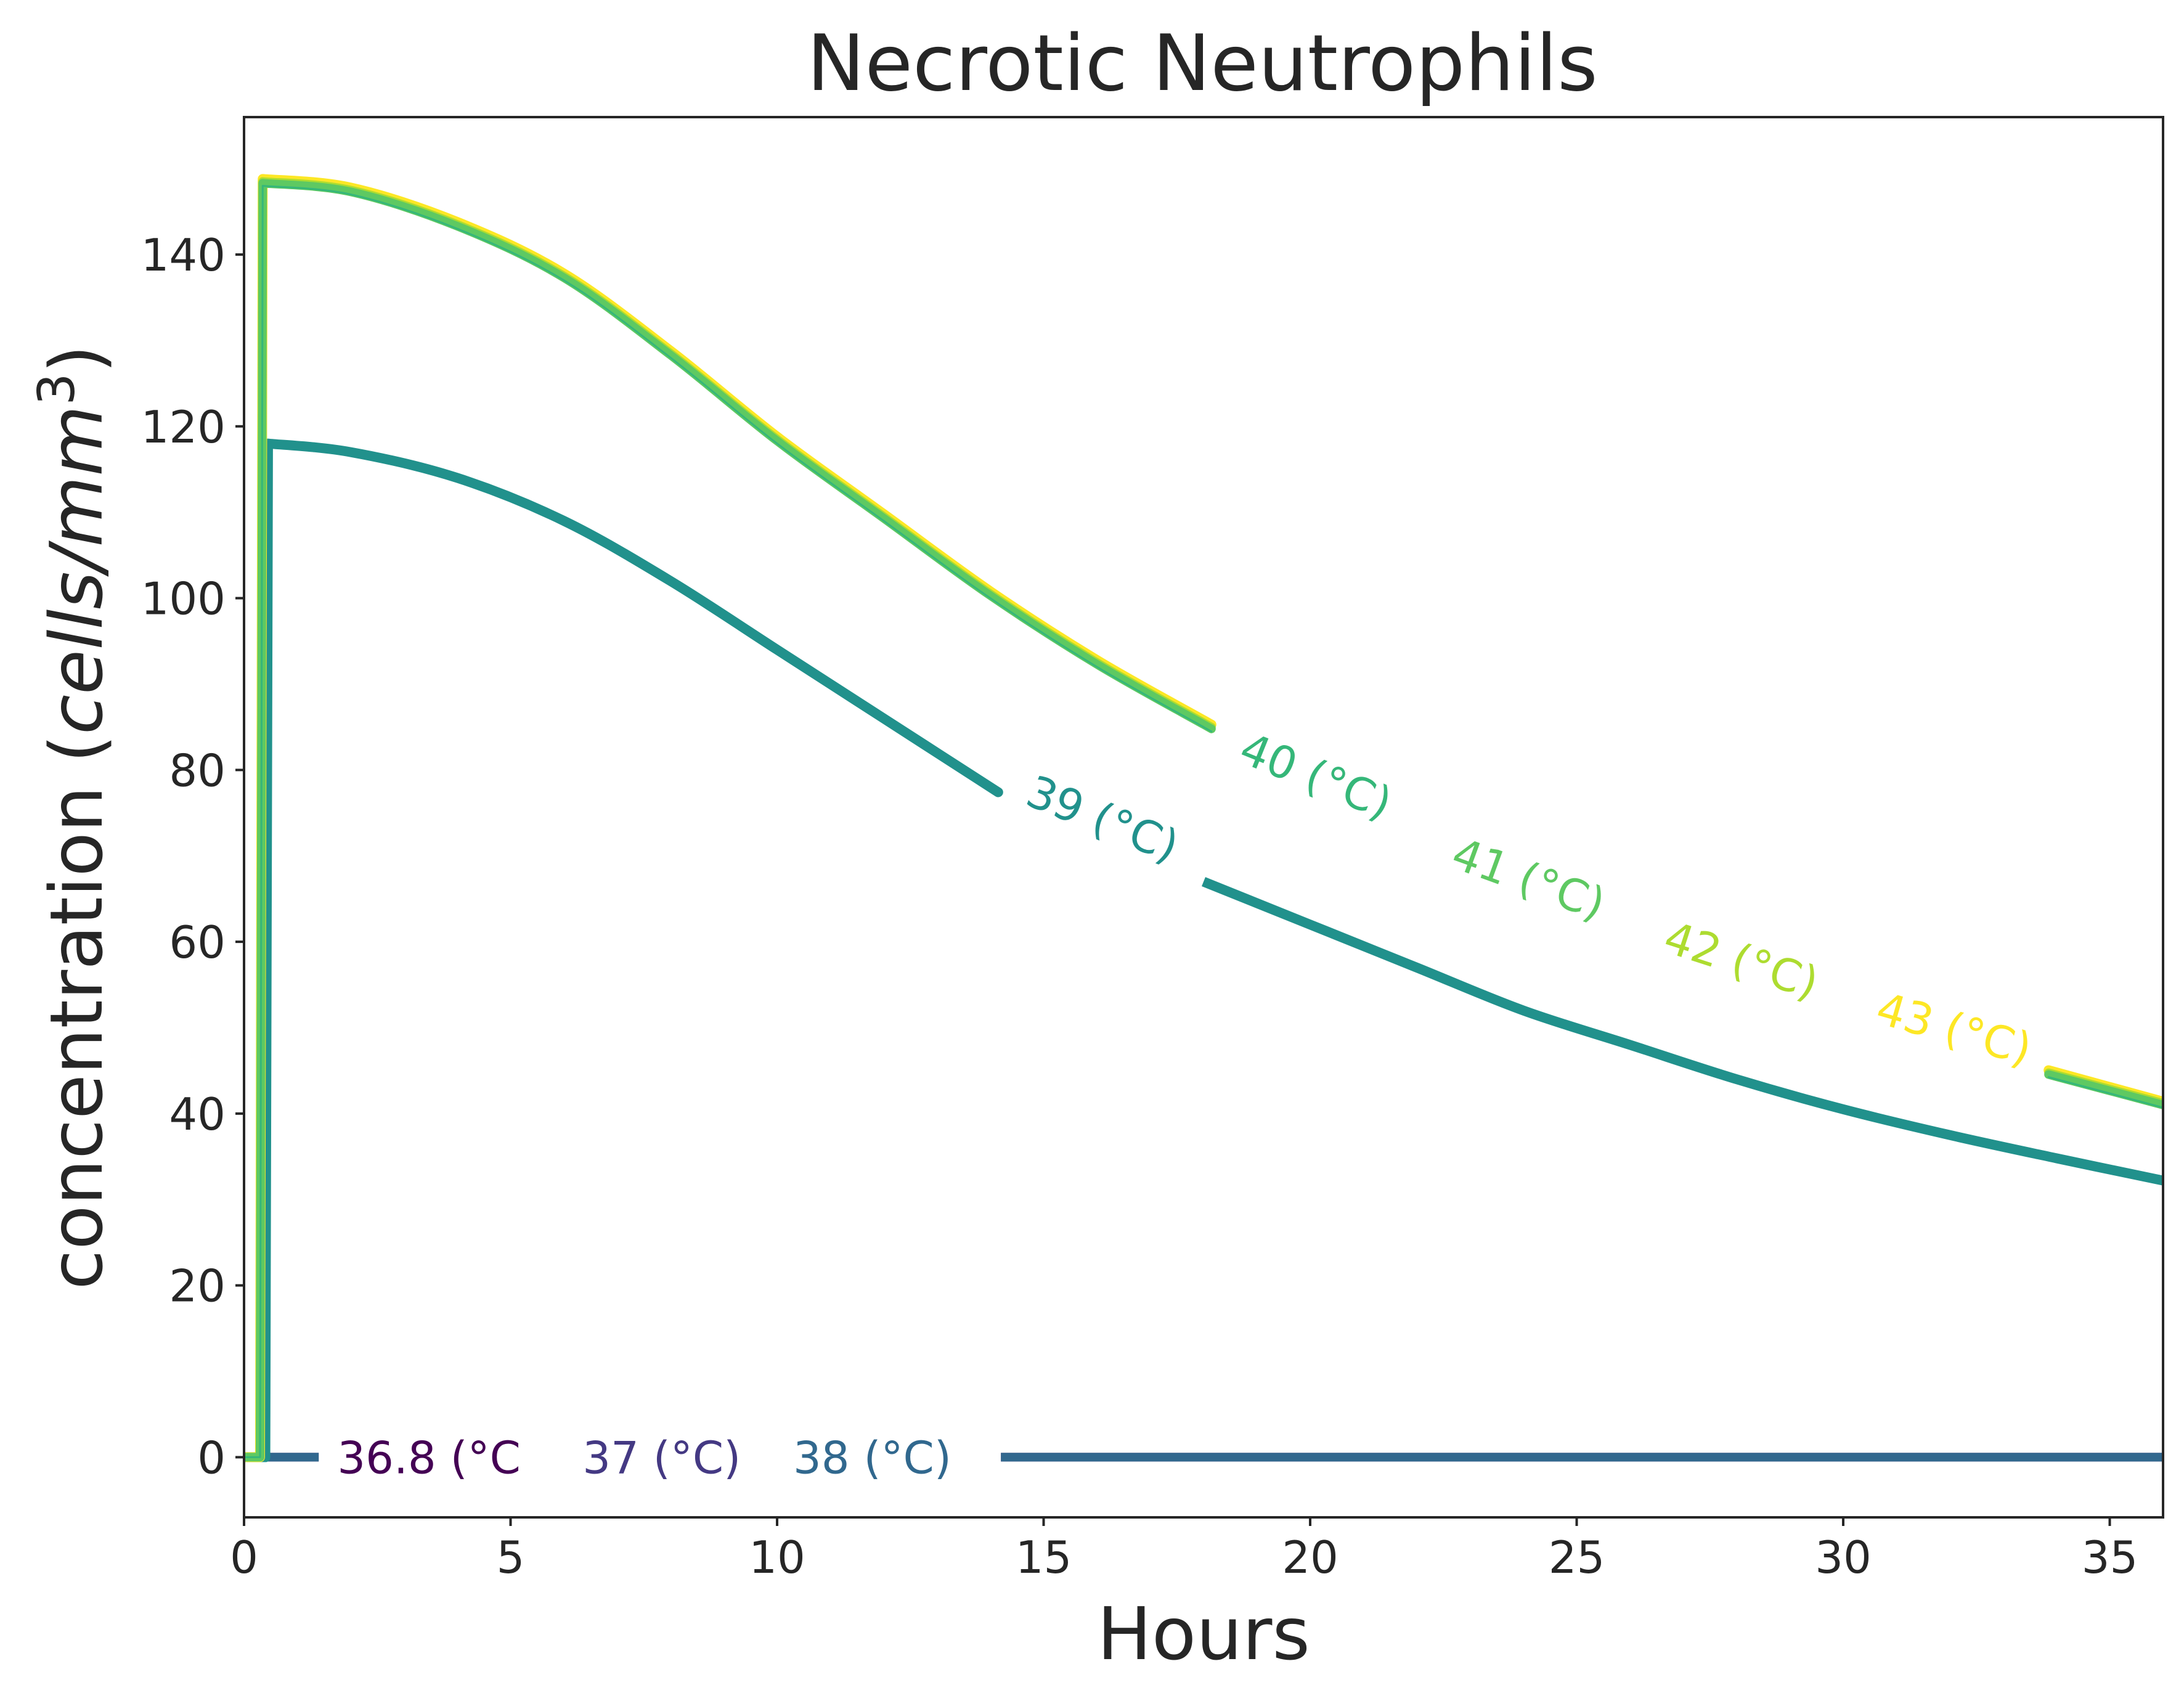 Image resolution: width=2184 pixels, height=1701 pixels. Describe the element at coordinates (661, 1457) in the screenshot. I see `series-label: 37 (°C)` at that location.